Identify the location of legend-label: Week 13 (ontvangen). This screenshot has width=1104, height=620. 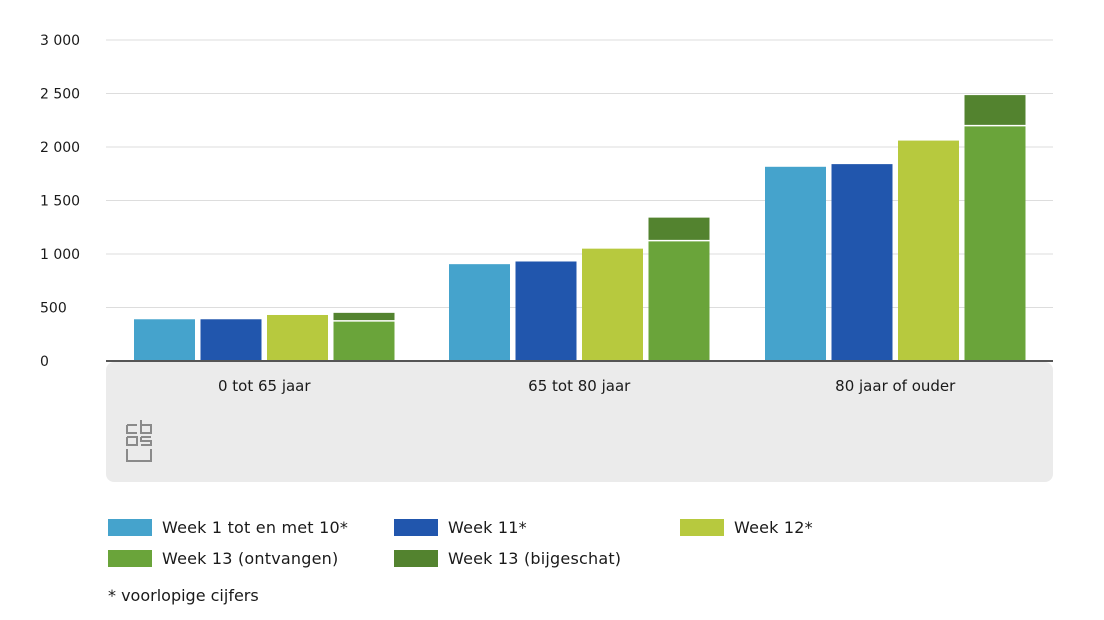
(250, 558).